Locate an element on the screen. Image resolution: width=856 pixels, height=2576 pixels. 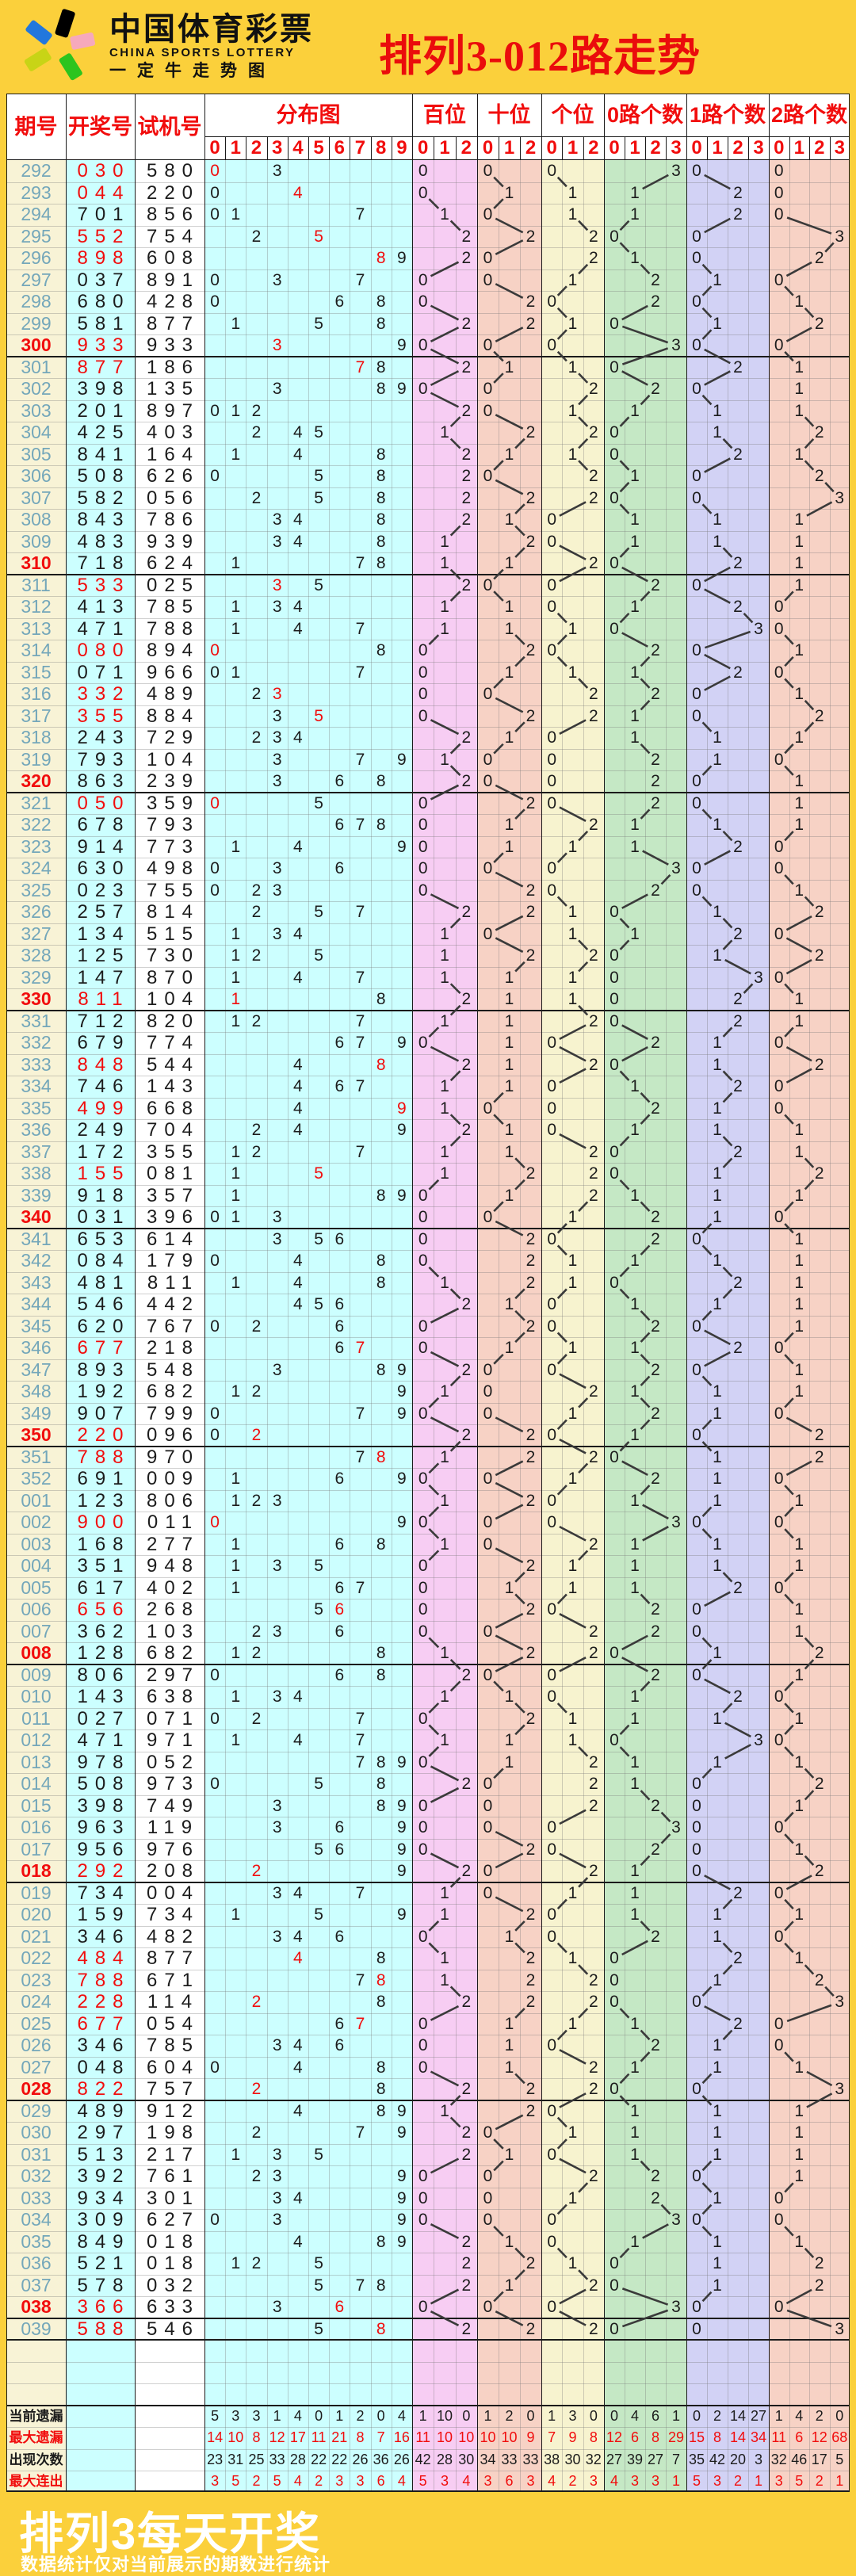
page-title: 排列3-012路走势 is located at coordinates (540, 56).